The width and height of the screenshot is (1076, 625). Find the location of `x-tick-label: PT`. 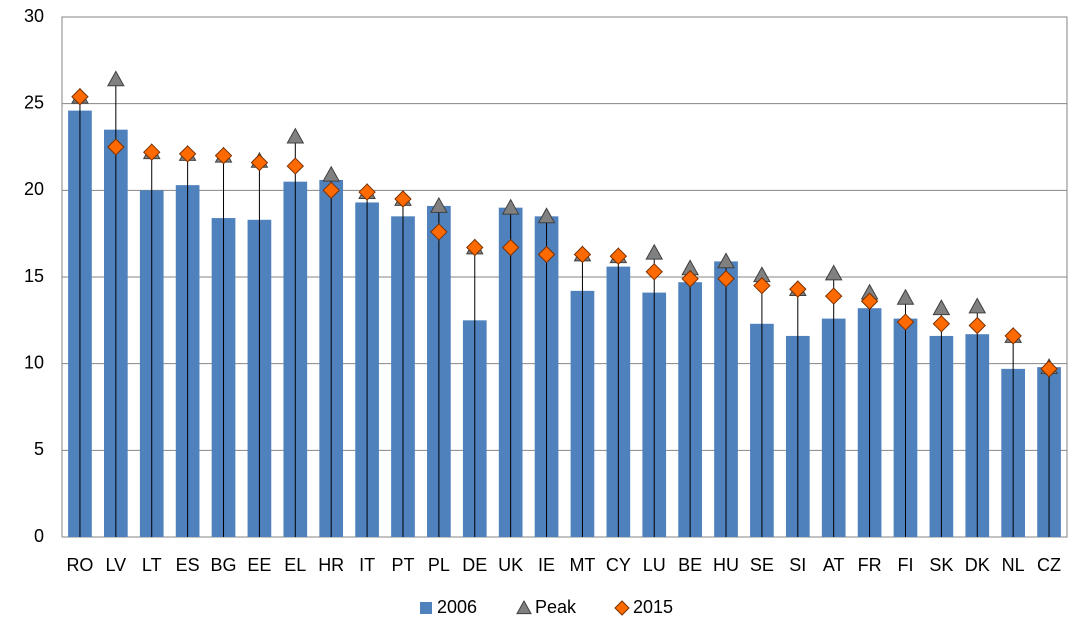

x-tick-label: PT is located at coordinates (402, 565).